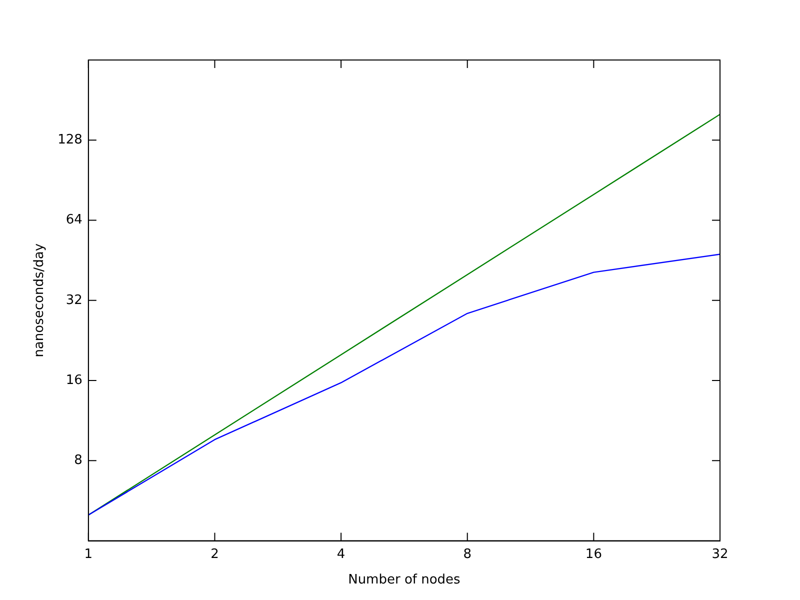  Describe the element at coordinates (404, 580) in the screenshot. I see `x-axis-title: Number of nodes` at that location.